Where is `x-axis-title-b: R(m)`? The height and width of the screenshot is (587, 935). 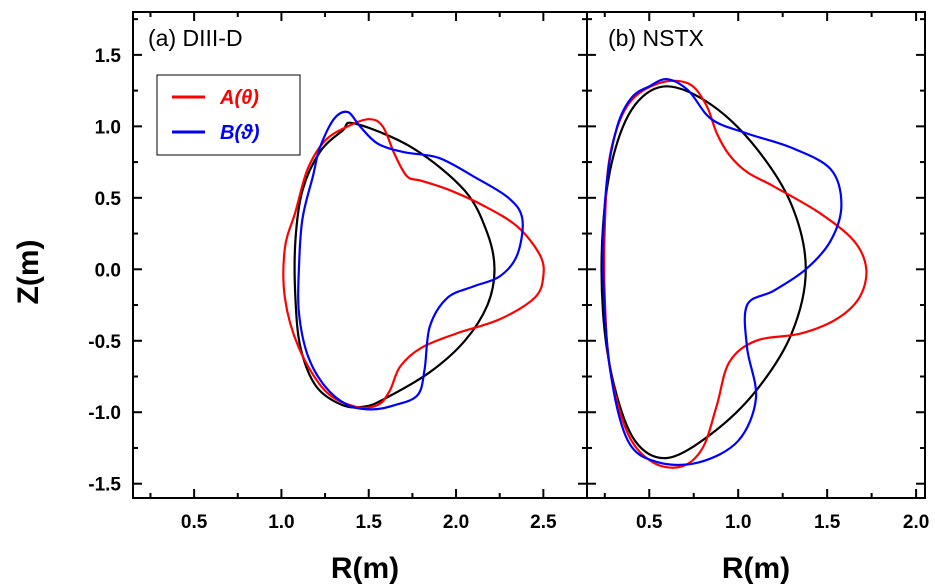 x-axis-title-b: R(m) is located at coordinates (756, 568).